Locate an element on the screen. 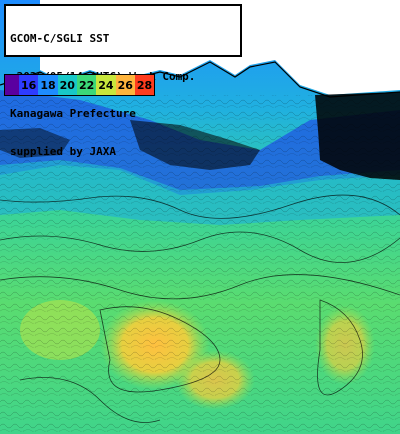 The width and height of the screenshot is (400, 434). title-line-satellite: GCOM-C/SGLI SST is located at coordinates (60, 38).